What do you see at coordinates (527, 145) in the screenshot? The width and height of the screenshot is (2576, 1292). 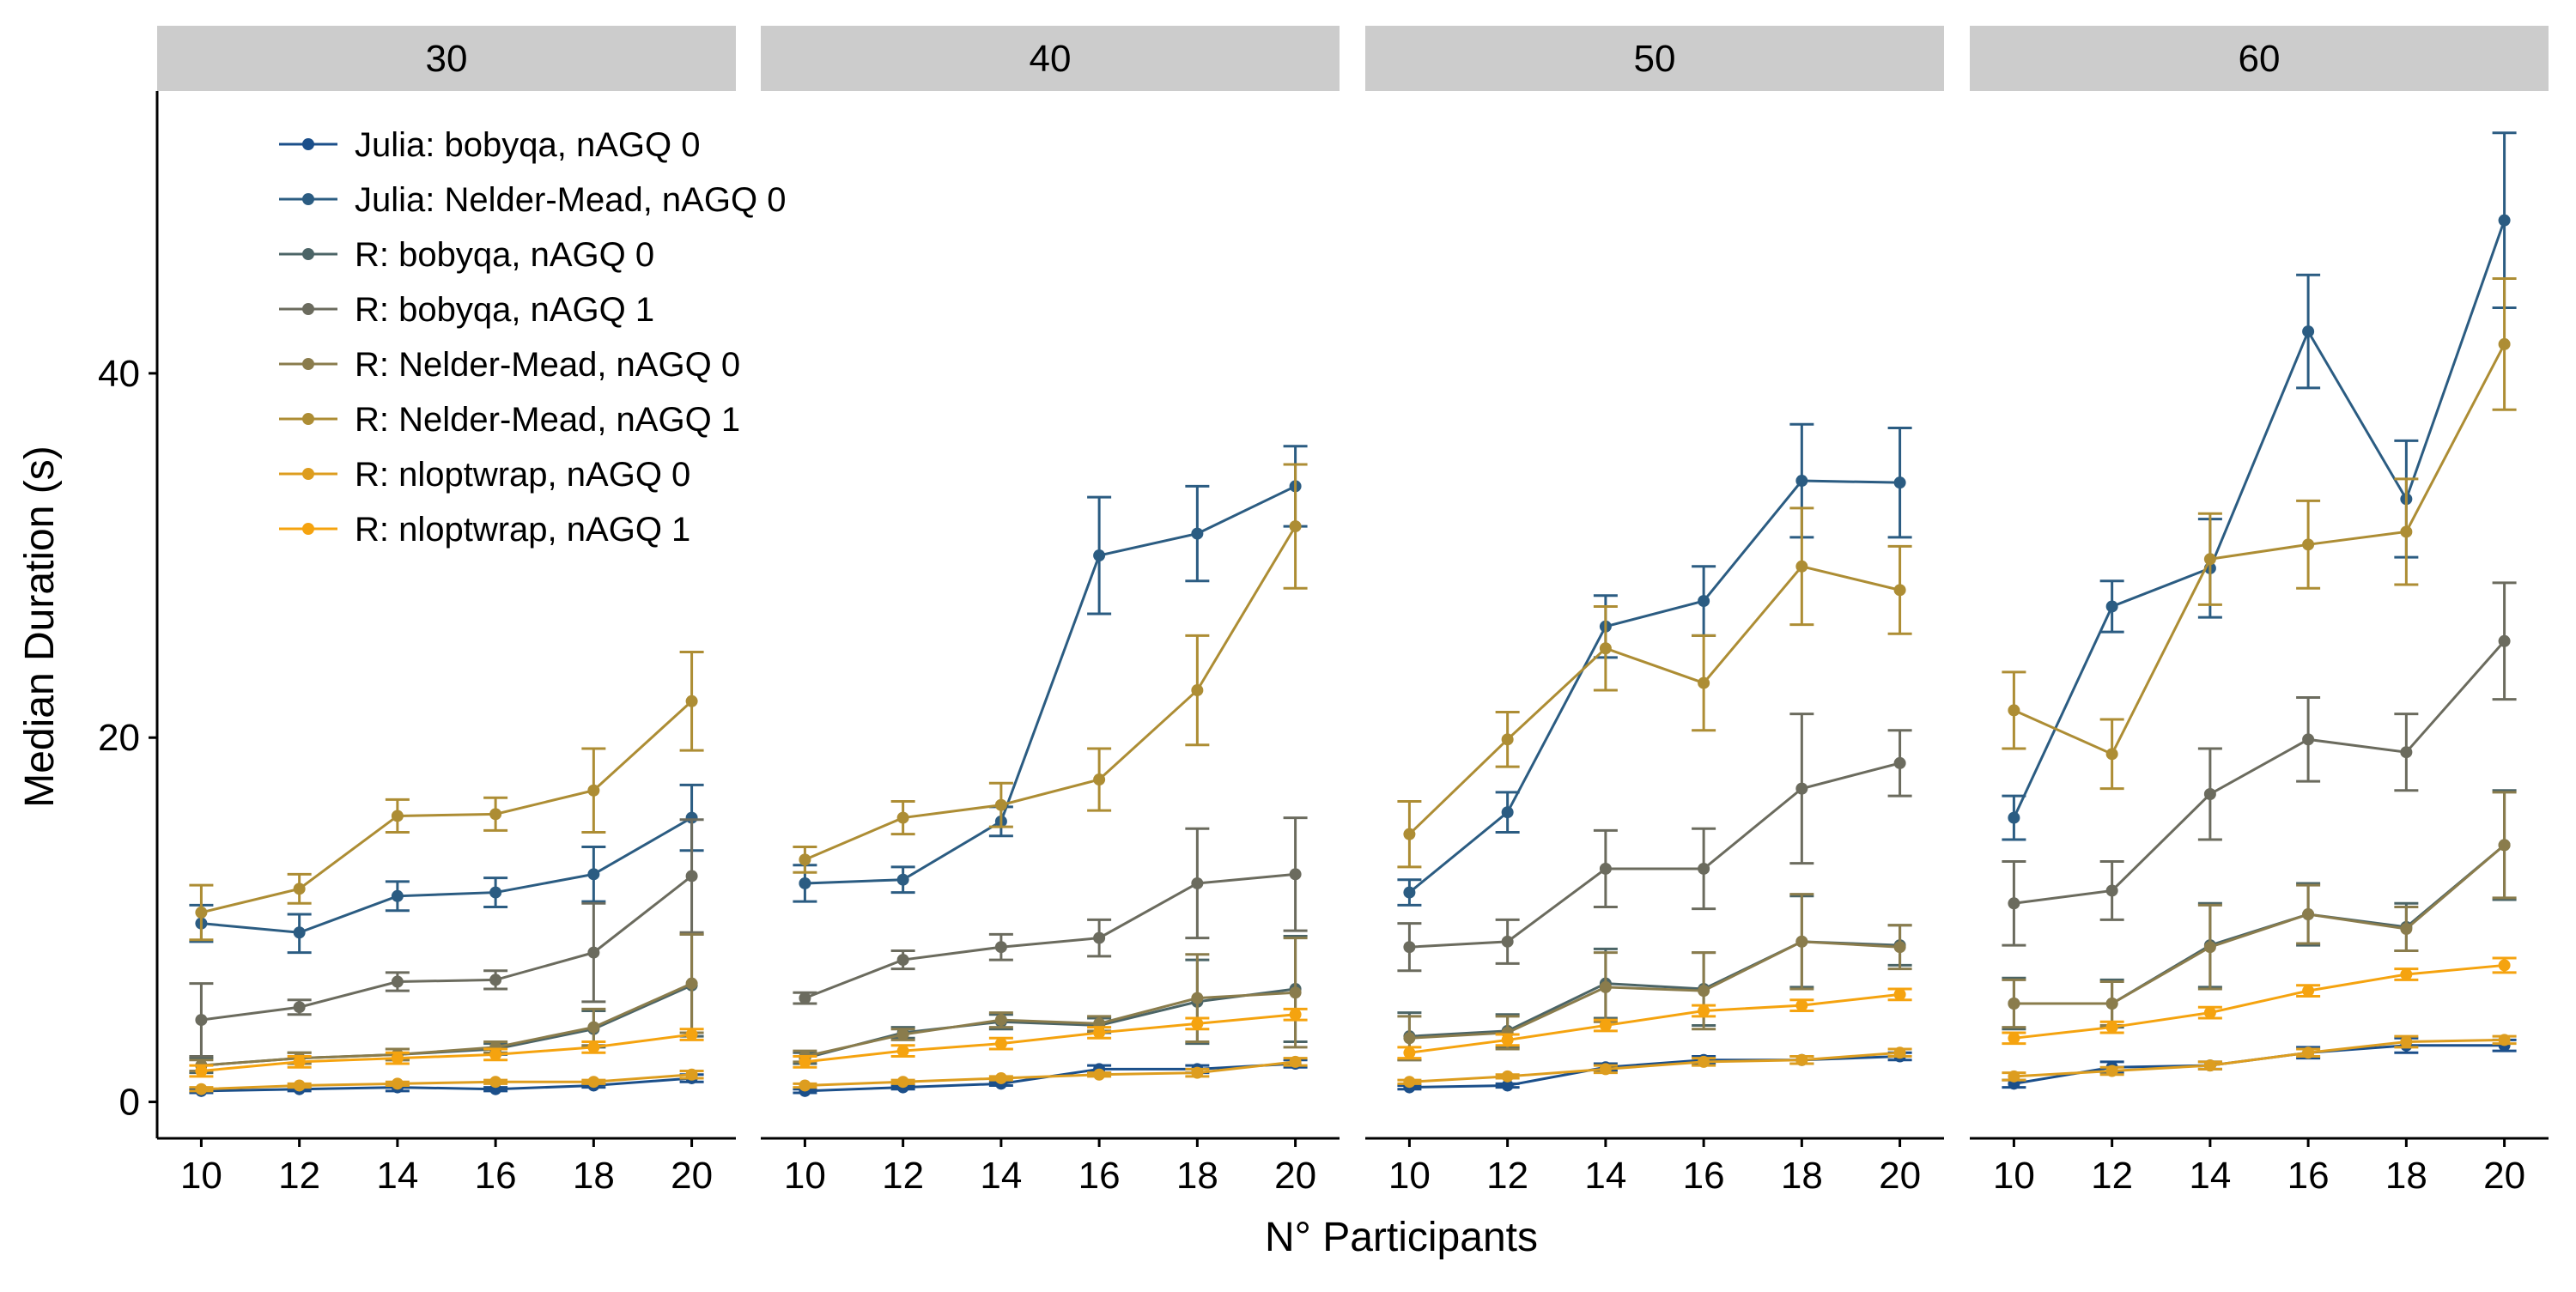 I see `legend-label: Julia: bobyqa, nAGQ 0` at bounding box center [527, 145].